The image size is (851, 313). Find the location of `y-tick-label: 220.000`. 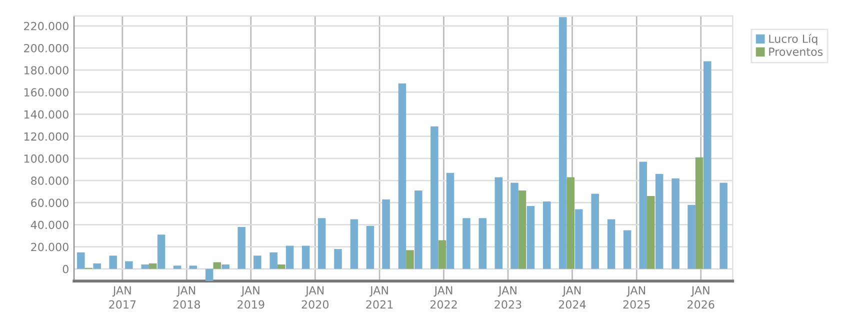

y-tick-label: 220.000 is located at coordinates (46, 26).